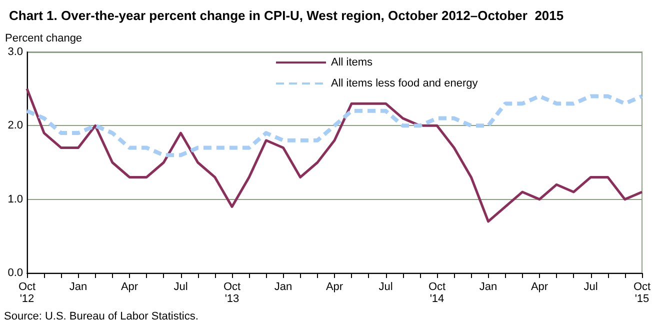  What do you see at coordinates (286, 15) in the screenshot?
I see `chart-title: Chart 1. Over-the-year percent change in CPI-U, West region, October 2012–October 2015` at bounding box center [286, 15].